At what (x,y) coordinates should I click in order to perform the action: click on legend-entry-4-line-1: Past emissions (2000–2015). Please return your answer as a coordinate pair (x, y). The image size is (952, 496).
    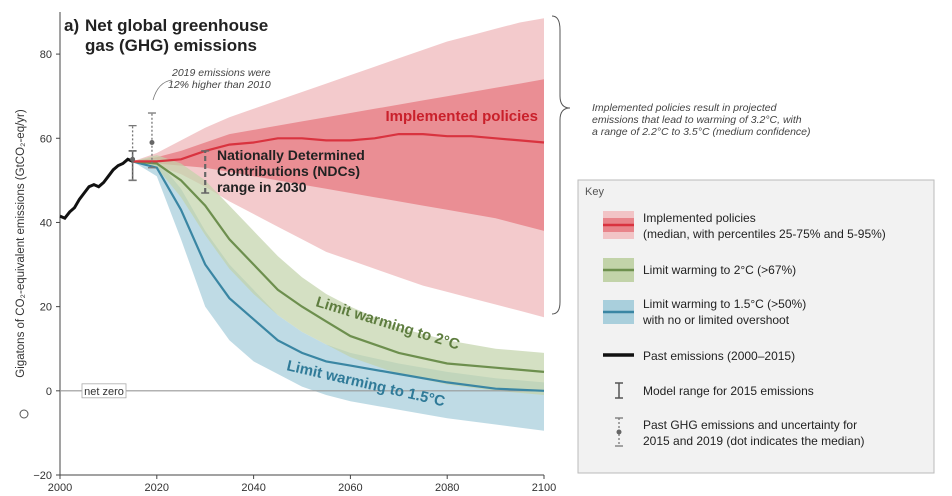
    Looking at the image, I should click on (719, 356).